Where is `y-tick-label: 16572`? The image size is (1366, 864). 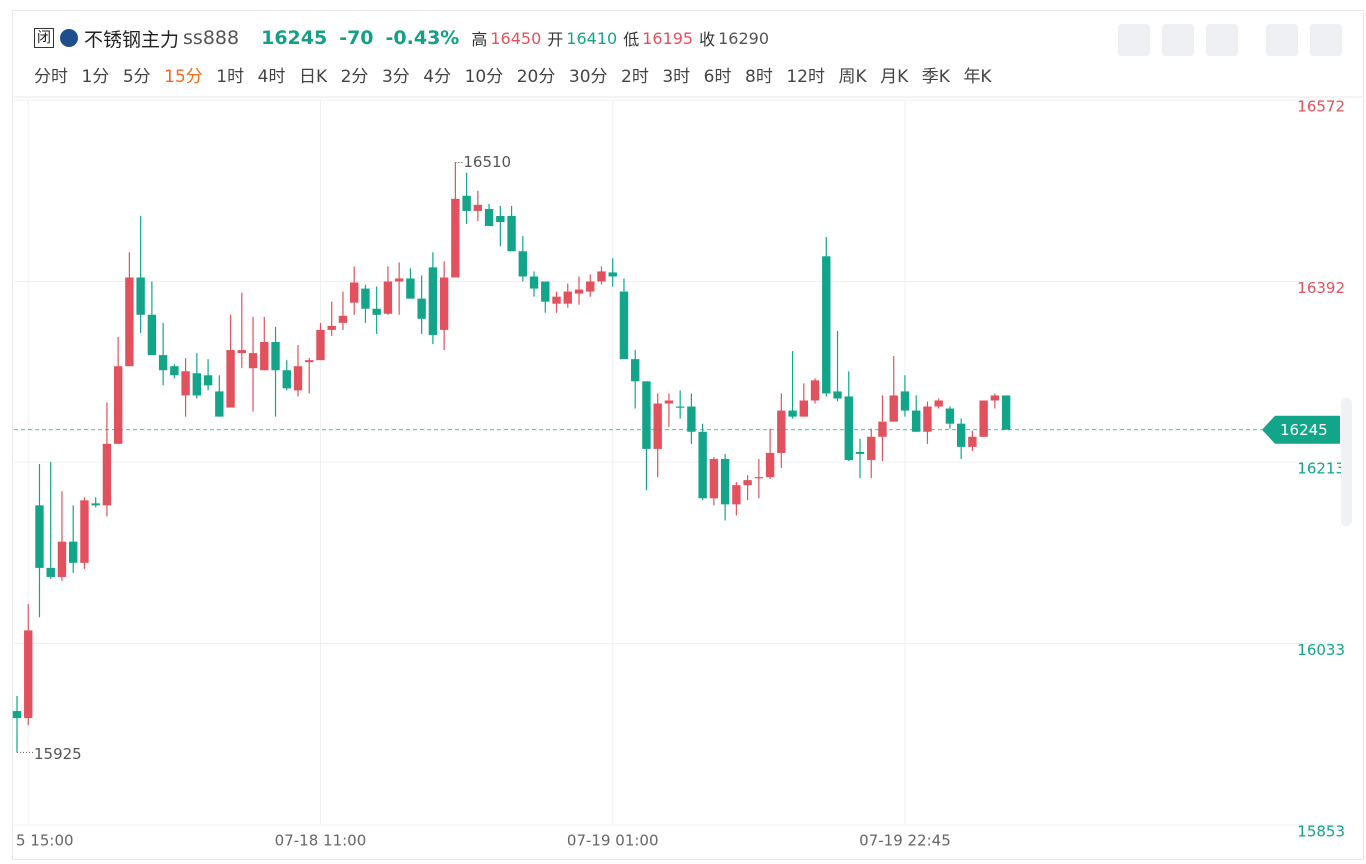 y-tick-label: 16572 is located at coordinates (1321, 107).